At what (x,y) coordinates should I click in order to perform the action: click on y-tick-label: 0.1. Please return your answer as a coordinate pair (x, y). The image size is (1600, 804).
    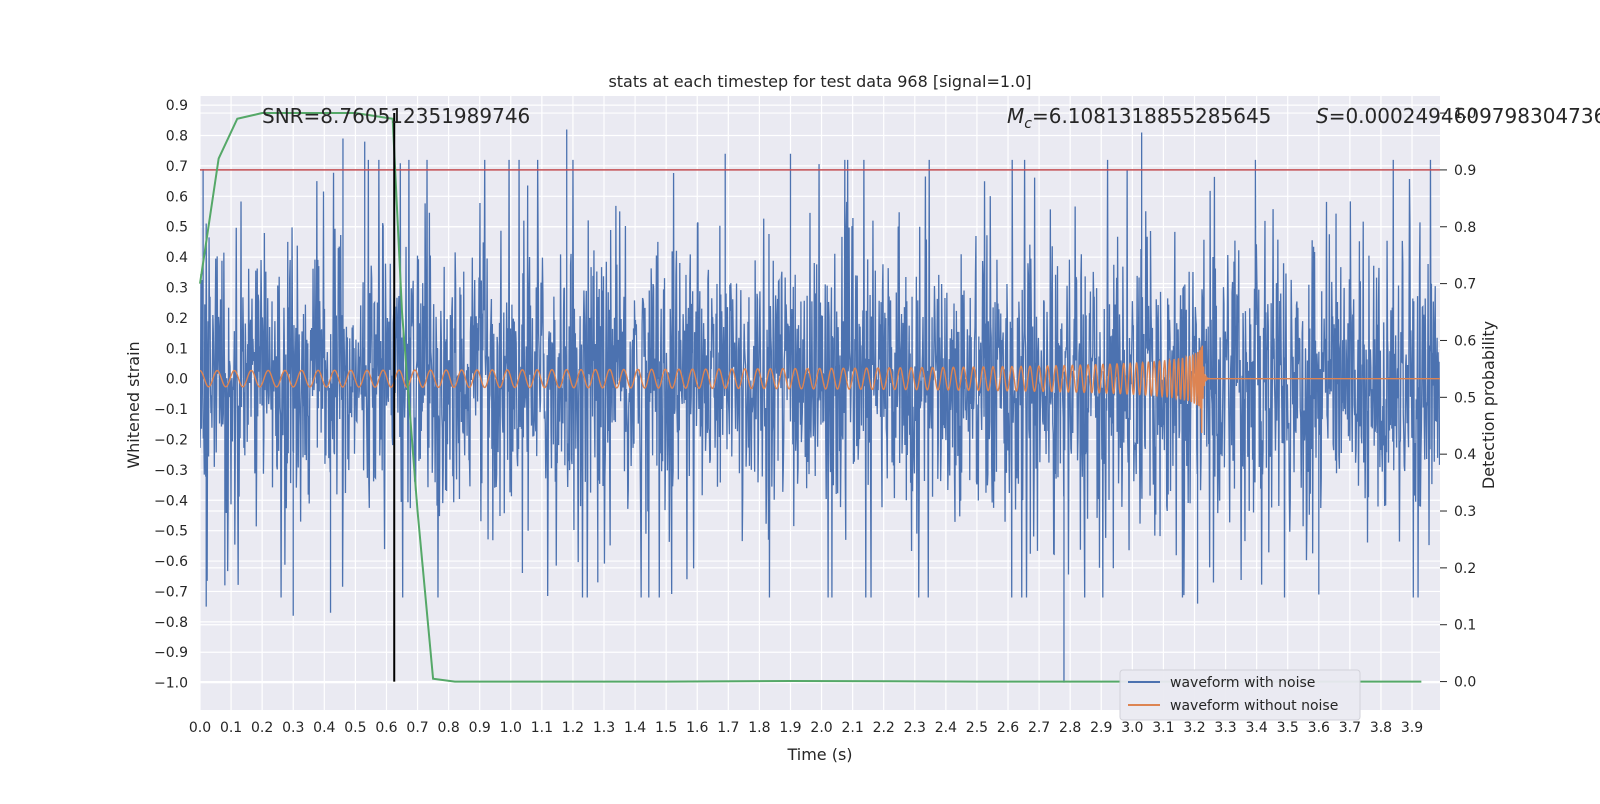
    Looking at the image, I should click on (177, 349).